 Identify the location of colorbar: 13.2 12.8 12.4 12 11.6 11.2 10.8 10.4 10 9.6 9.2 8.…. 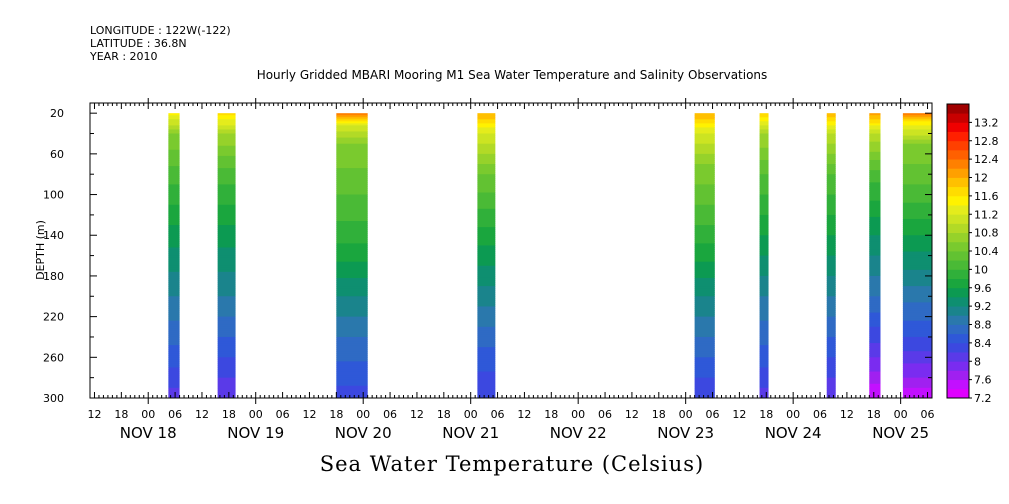
(972, 254).